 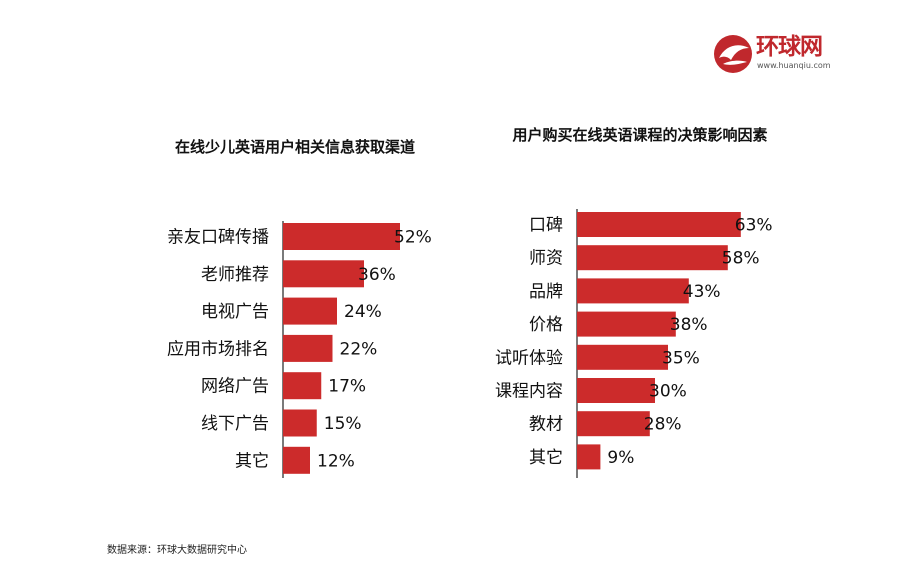 I want to click on left-value-label-5: 15%, so click(x=343, y=424).